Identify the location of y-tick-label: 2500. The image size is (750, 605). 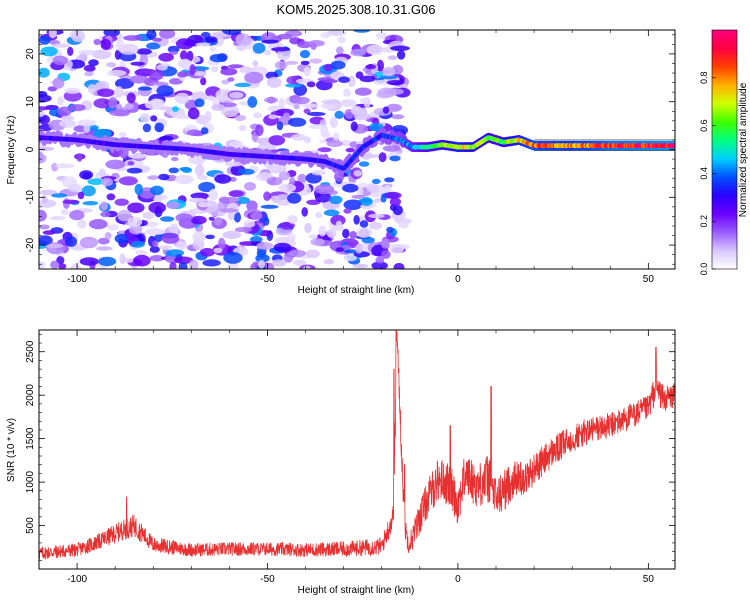
(30, 351).